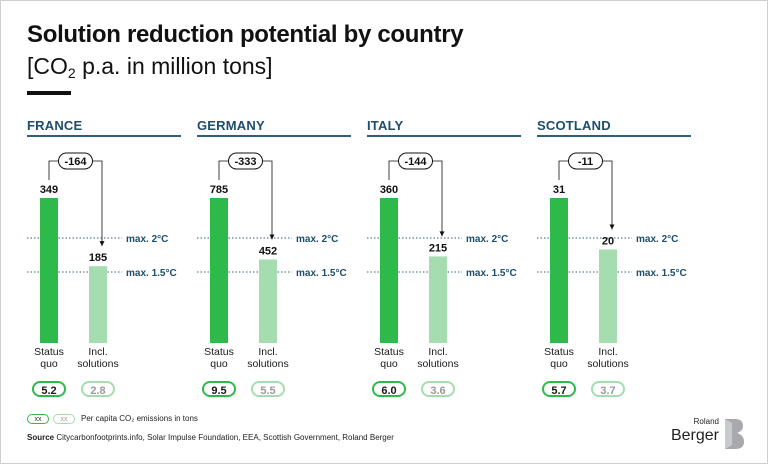  Describe the element at coordinates (268, 389) in the screenshot. I see `per-capita-incl-solutions: 5.5` at that location.